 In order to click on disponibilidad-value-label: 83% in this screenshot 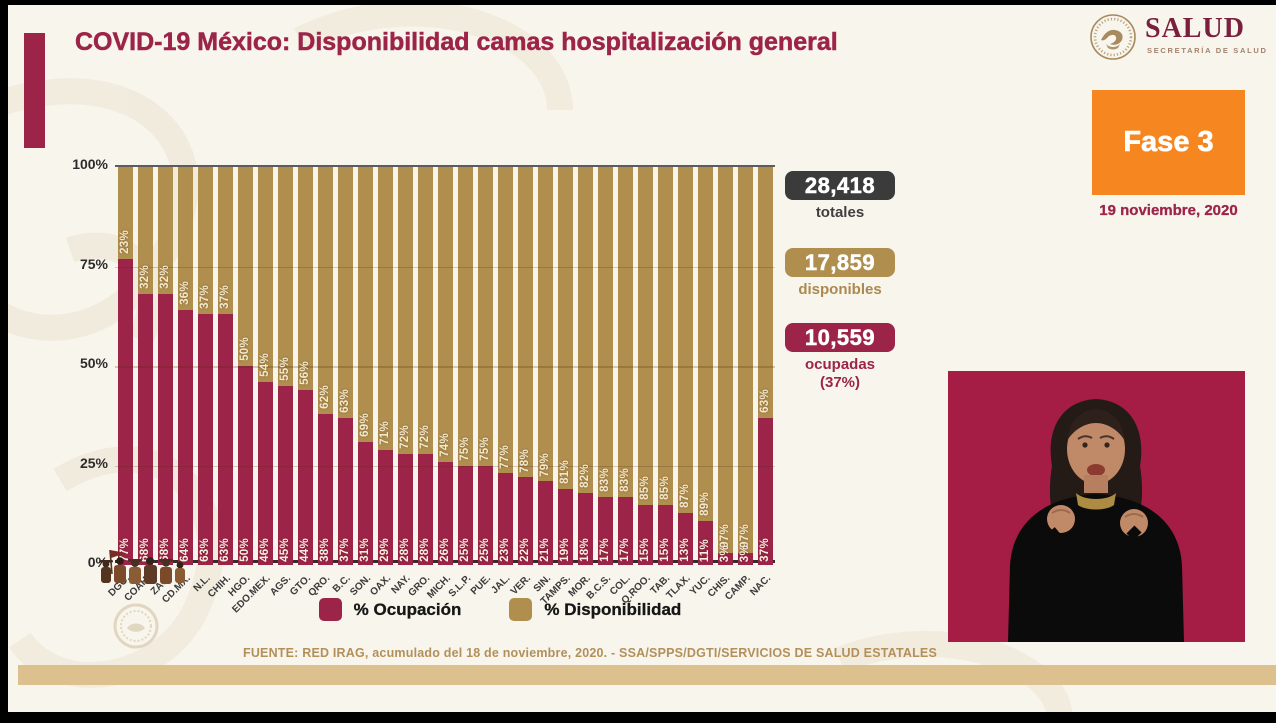, I will do `click(625, 480)`.